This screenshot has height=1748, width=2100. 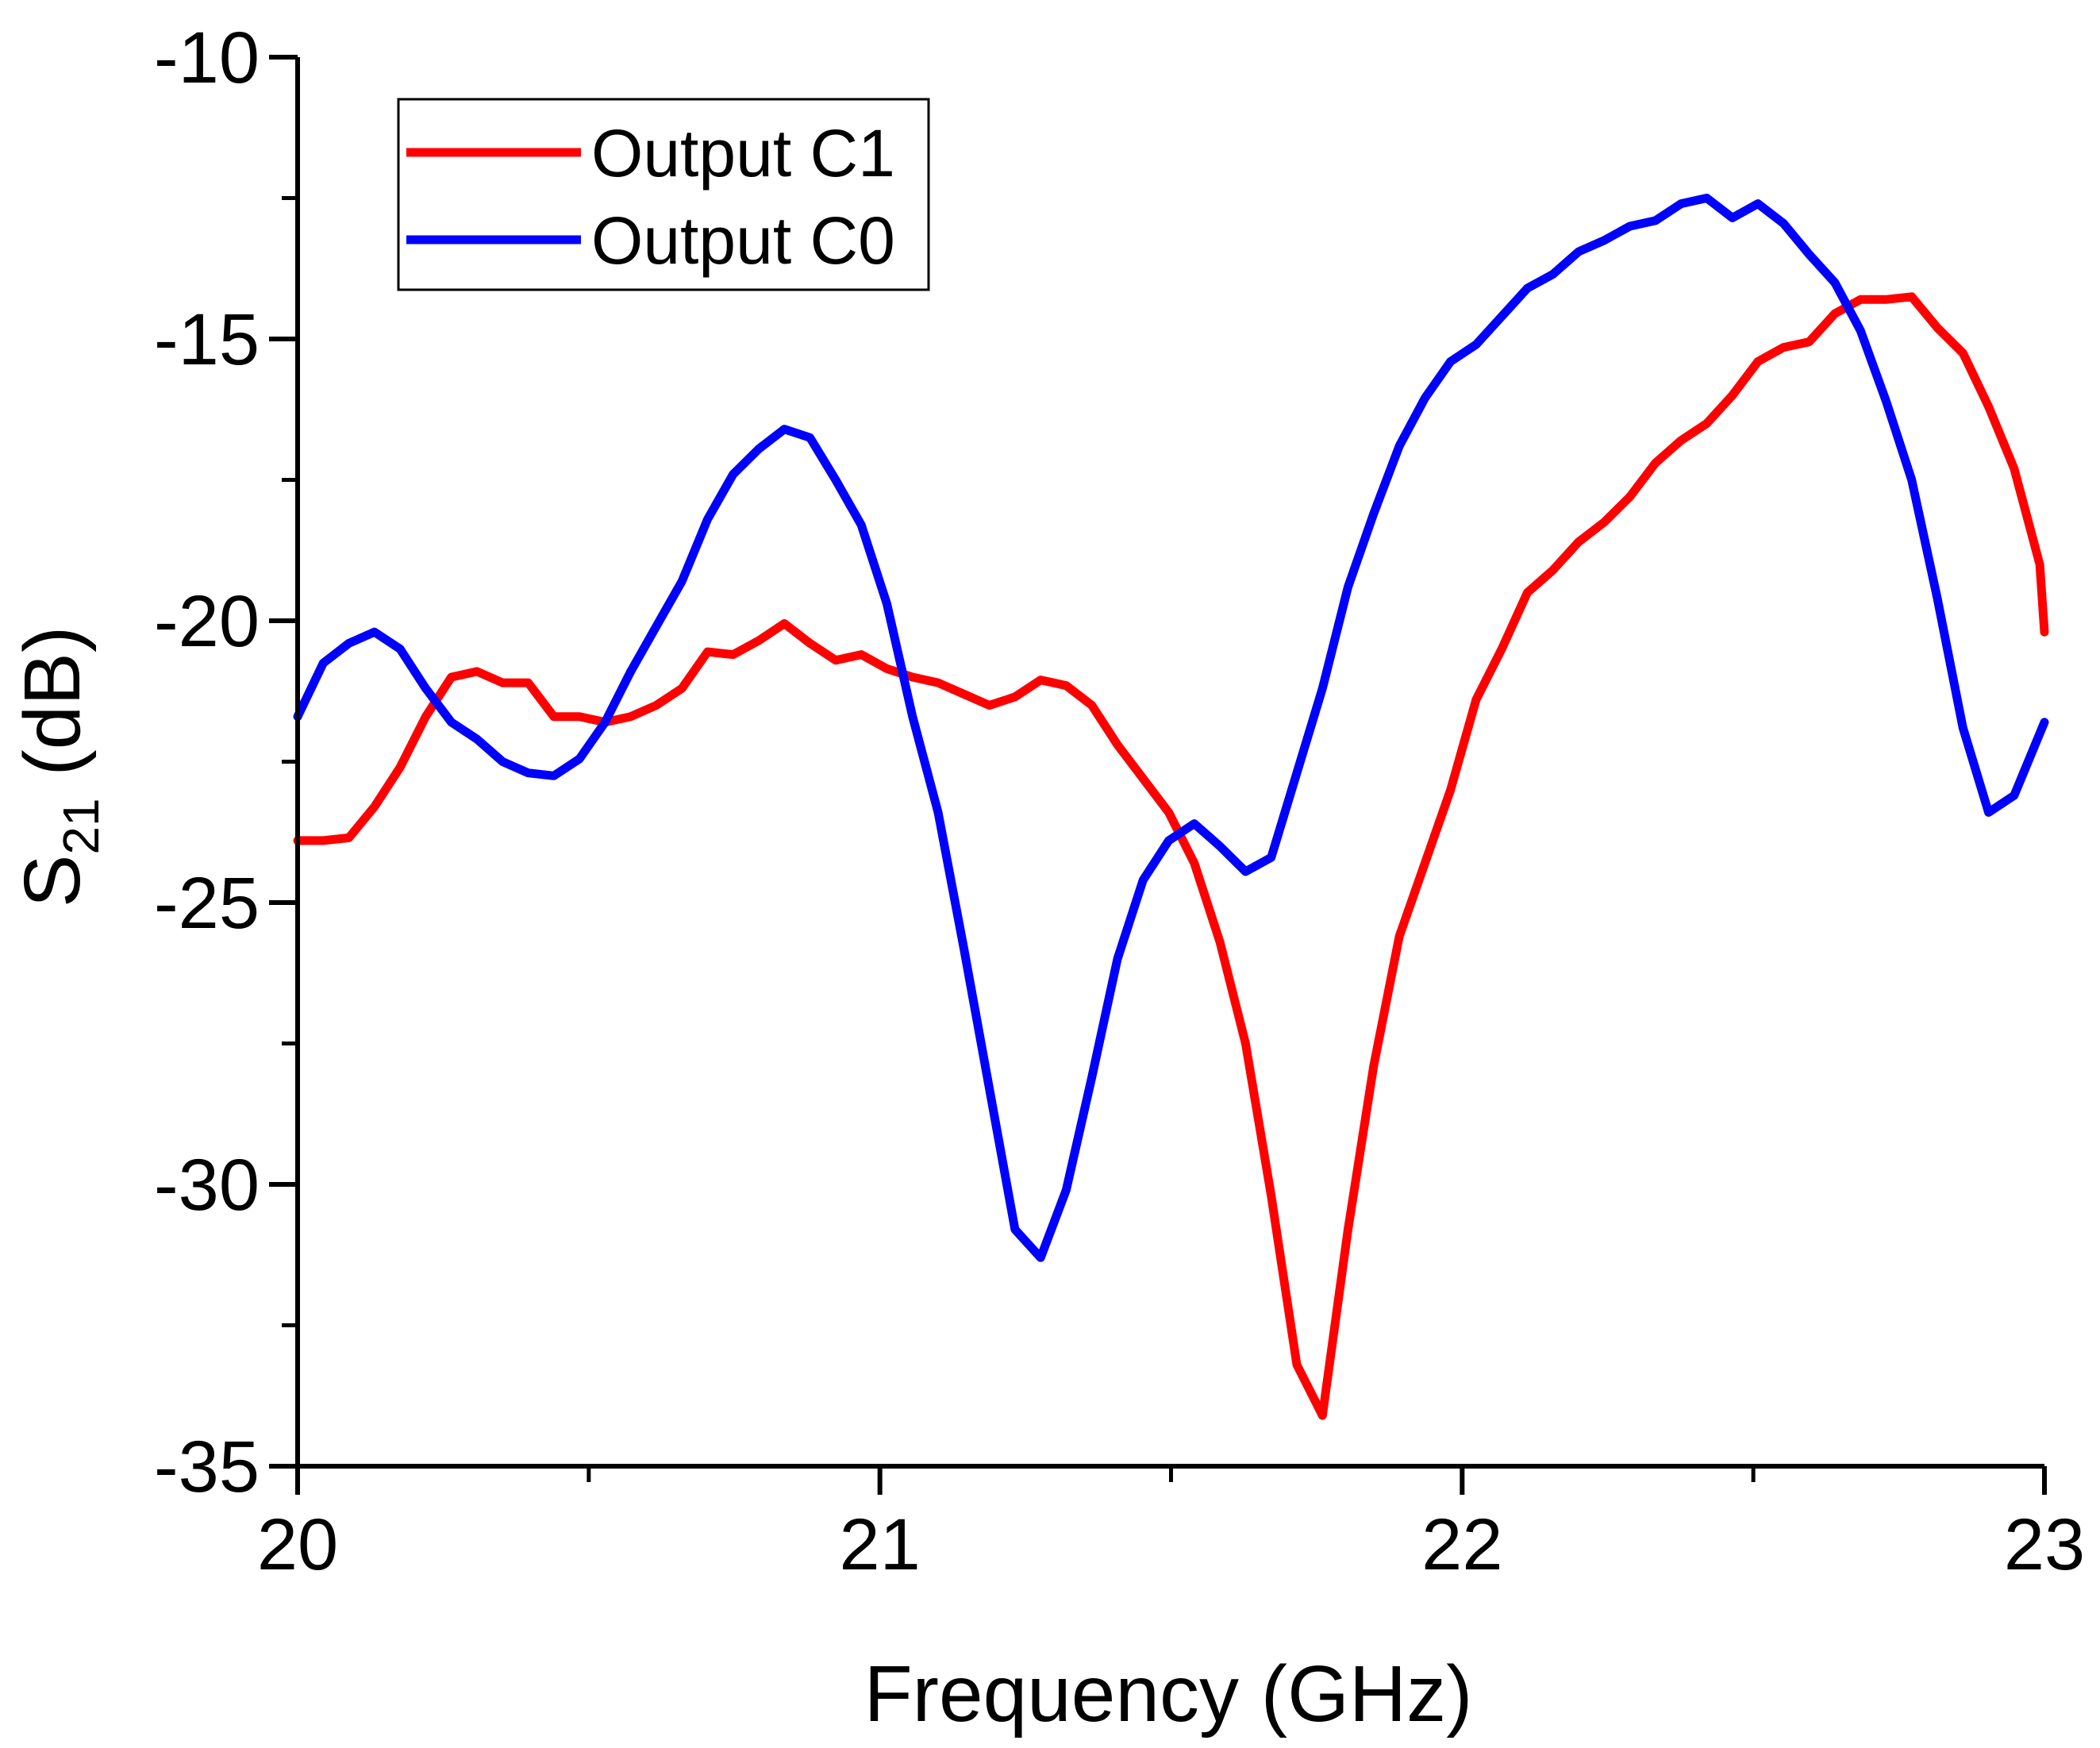 What do you see at coordinates (879, 1544) in the screenshot?
I see `x-tick-label: 21` at bounding box center [879, 1544].